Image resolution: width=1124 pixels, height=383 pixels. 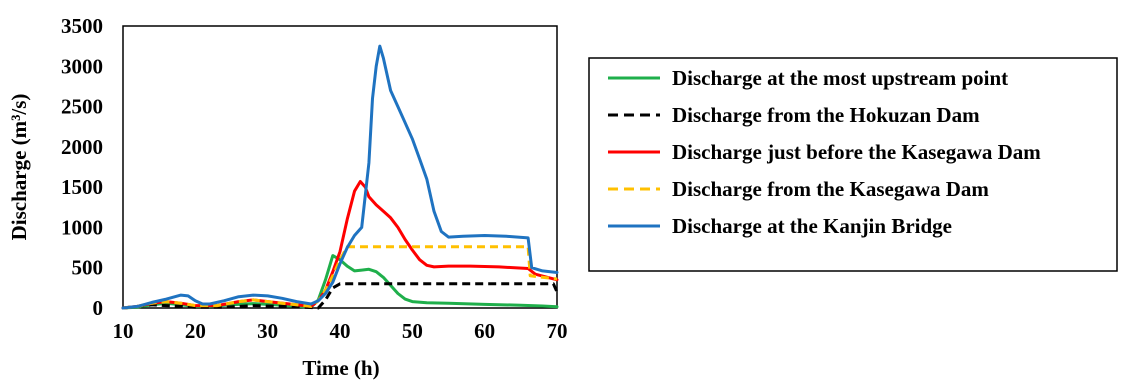 I want to click on x-tick-label: 40, so click(x=340, y=331).